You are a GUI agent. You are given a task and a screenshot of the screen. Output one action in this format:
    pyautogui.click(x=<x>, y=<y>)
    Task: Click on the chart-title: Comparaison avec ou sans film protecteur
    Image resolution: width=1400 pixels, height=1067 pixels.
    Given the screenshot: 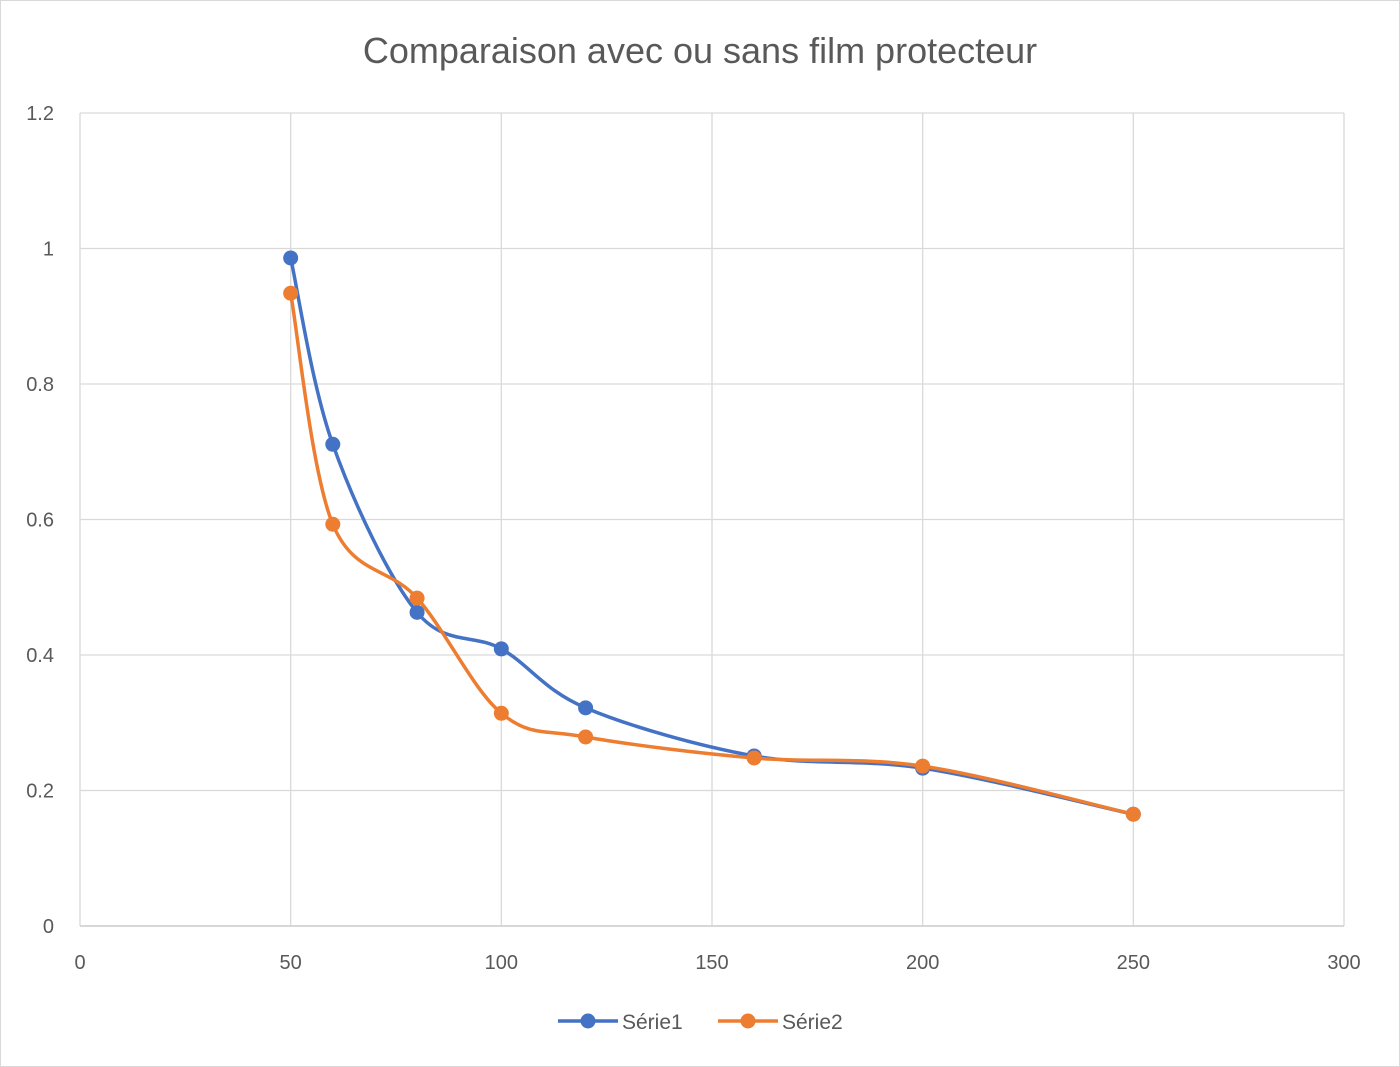 What is the action you would take?
    pyautogui.click(x=700, y=50)
    